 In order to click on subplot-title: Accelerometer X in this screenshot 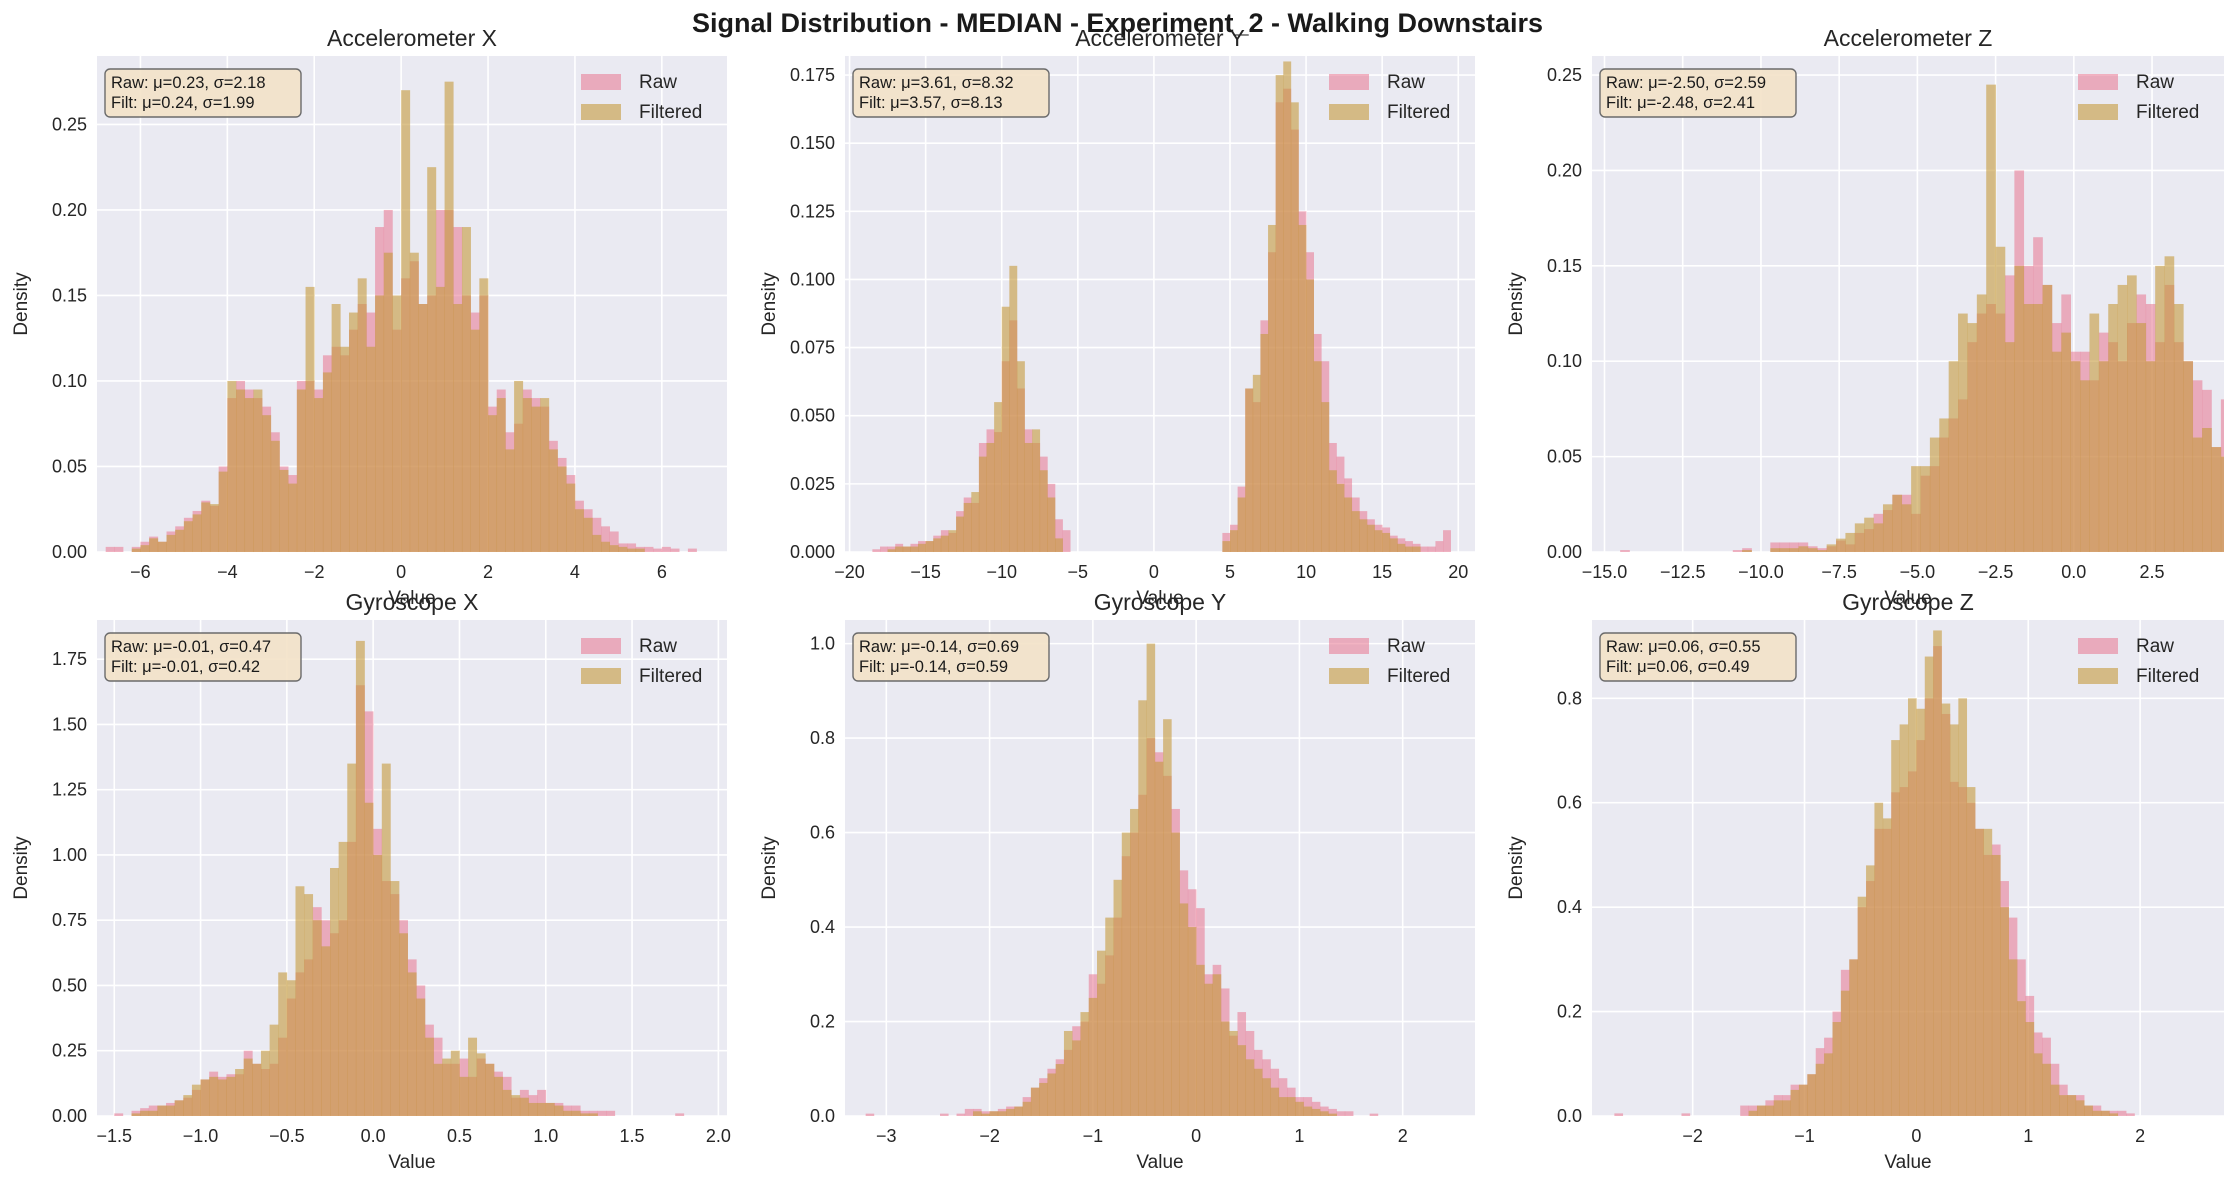, I will do `click(412, 38)`.